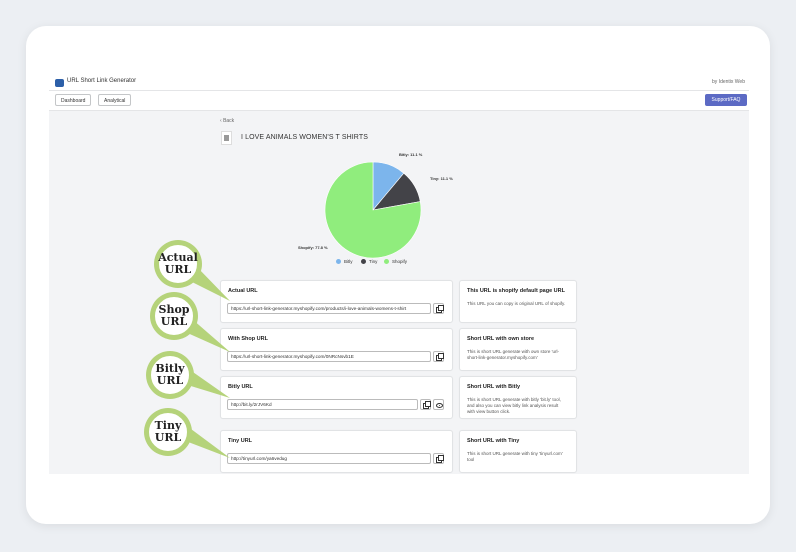 The width and height of the screenshot is (796, 552). Describe the element at coordinates (168, 425) in the screenshot. I see `callout-tiny-line1: Tiny` at that location.